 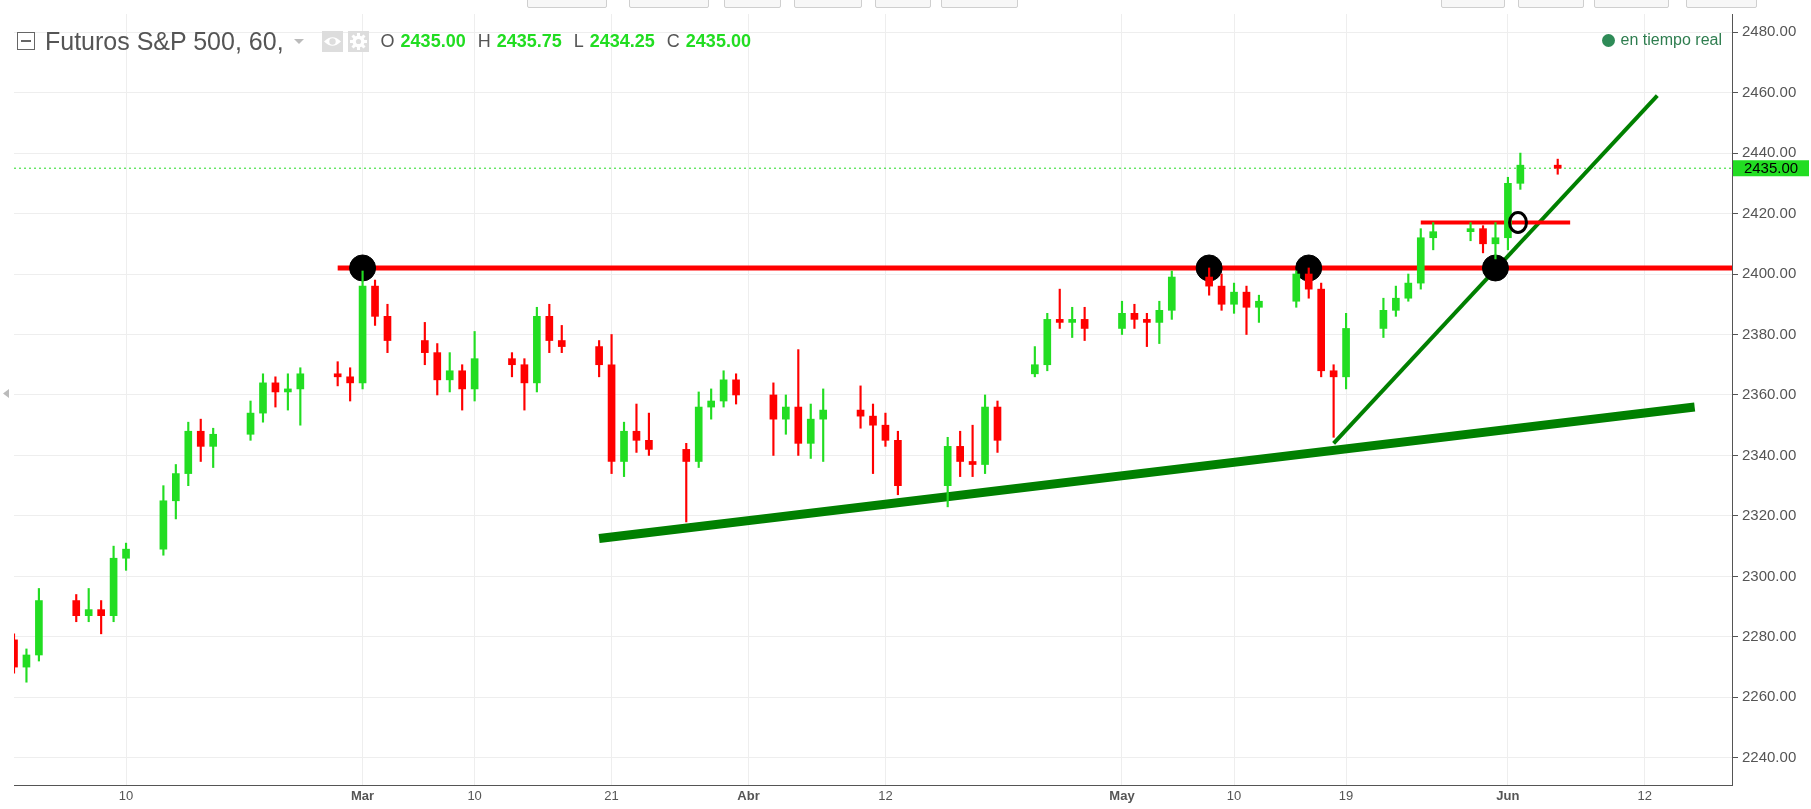 I want to click on text: Futuros S&P 500, 60,, so click(x=164, y=41).